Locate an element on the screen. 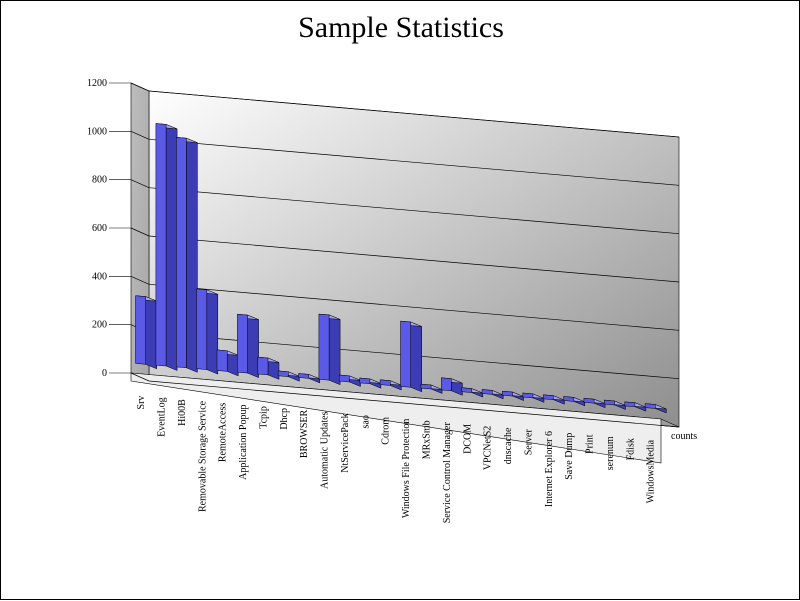 This screenshot has height=601, width=800. category-label: dnscache is located at coordinates (508, 445).